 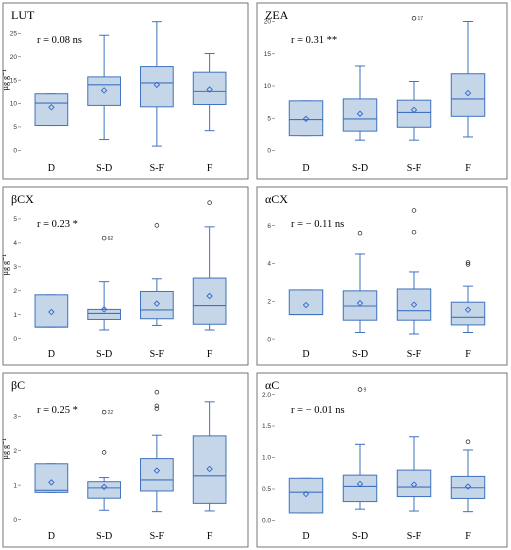 I want to click on correlation-annotation: r = 0.23 *, so click(x=57, y=224).